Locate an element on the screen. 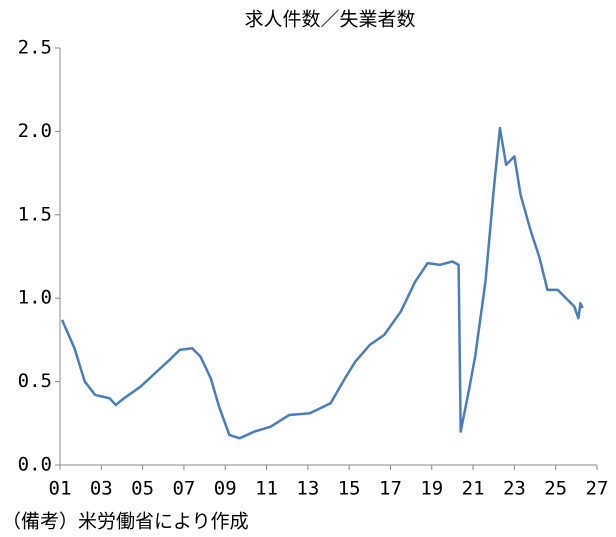 Image resolution: width=616 pixels, height=537 pixels. x-tick-label: 21 is located at coordinates (473, 489).